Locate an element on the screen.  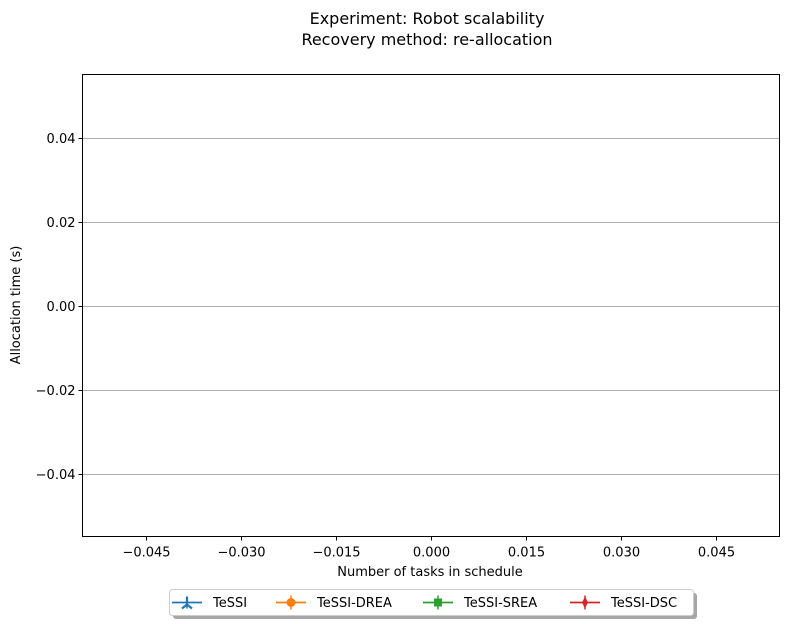
x-tick-label: −0.015 is located at coordinates (336, 553).